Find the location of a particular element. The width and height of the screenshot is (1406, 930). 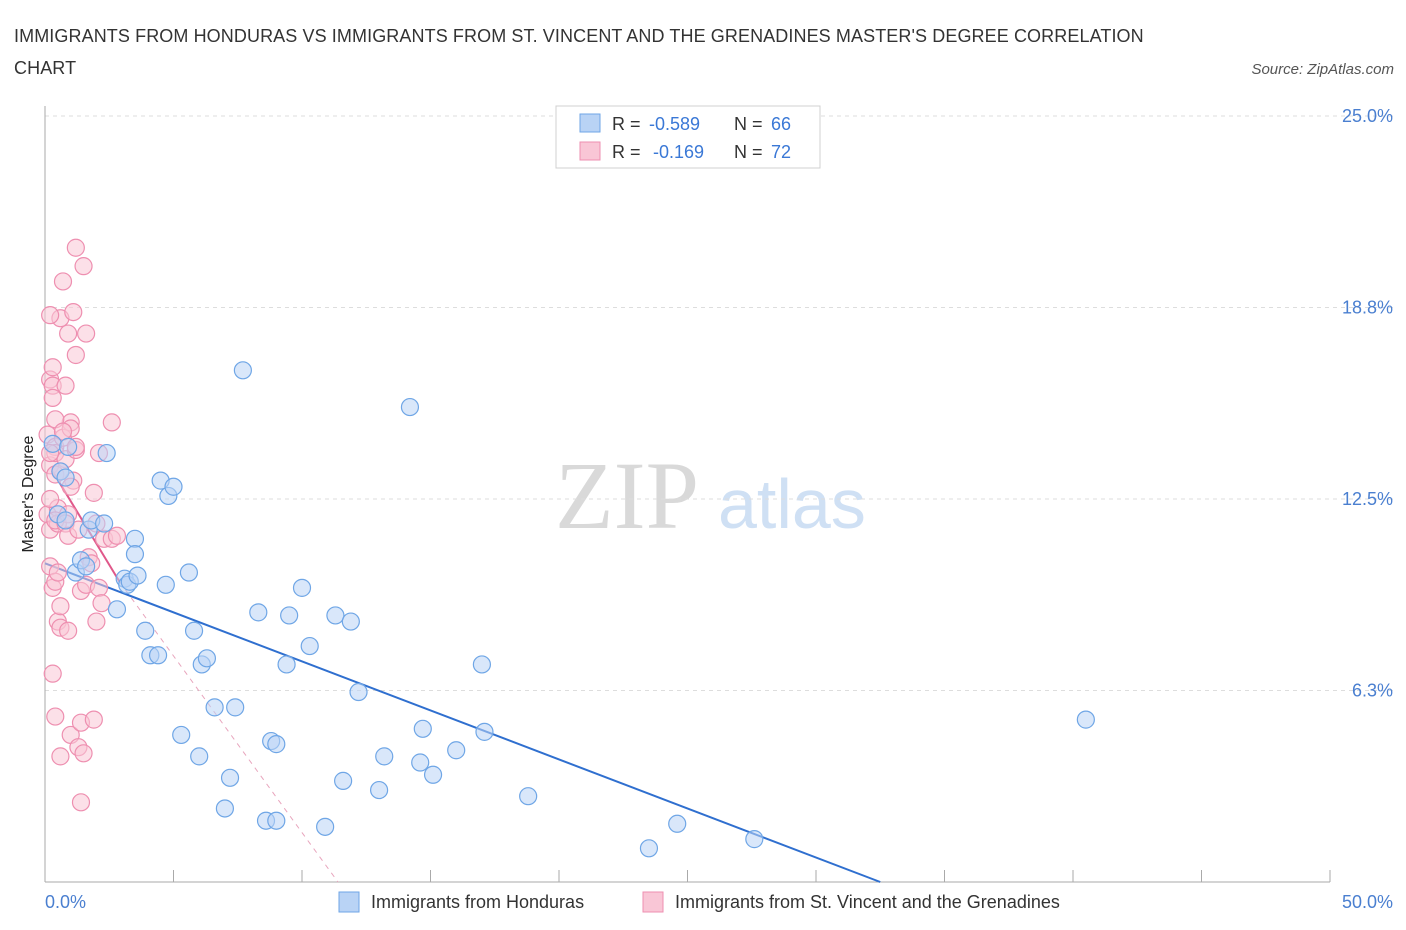

x-tick-labels: 0.0% 50.0% is located at coordinates (719, 902).